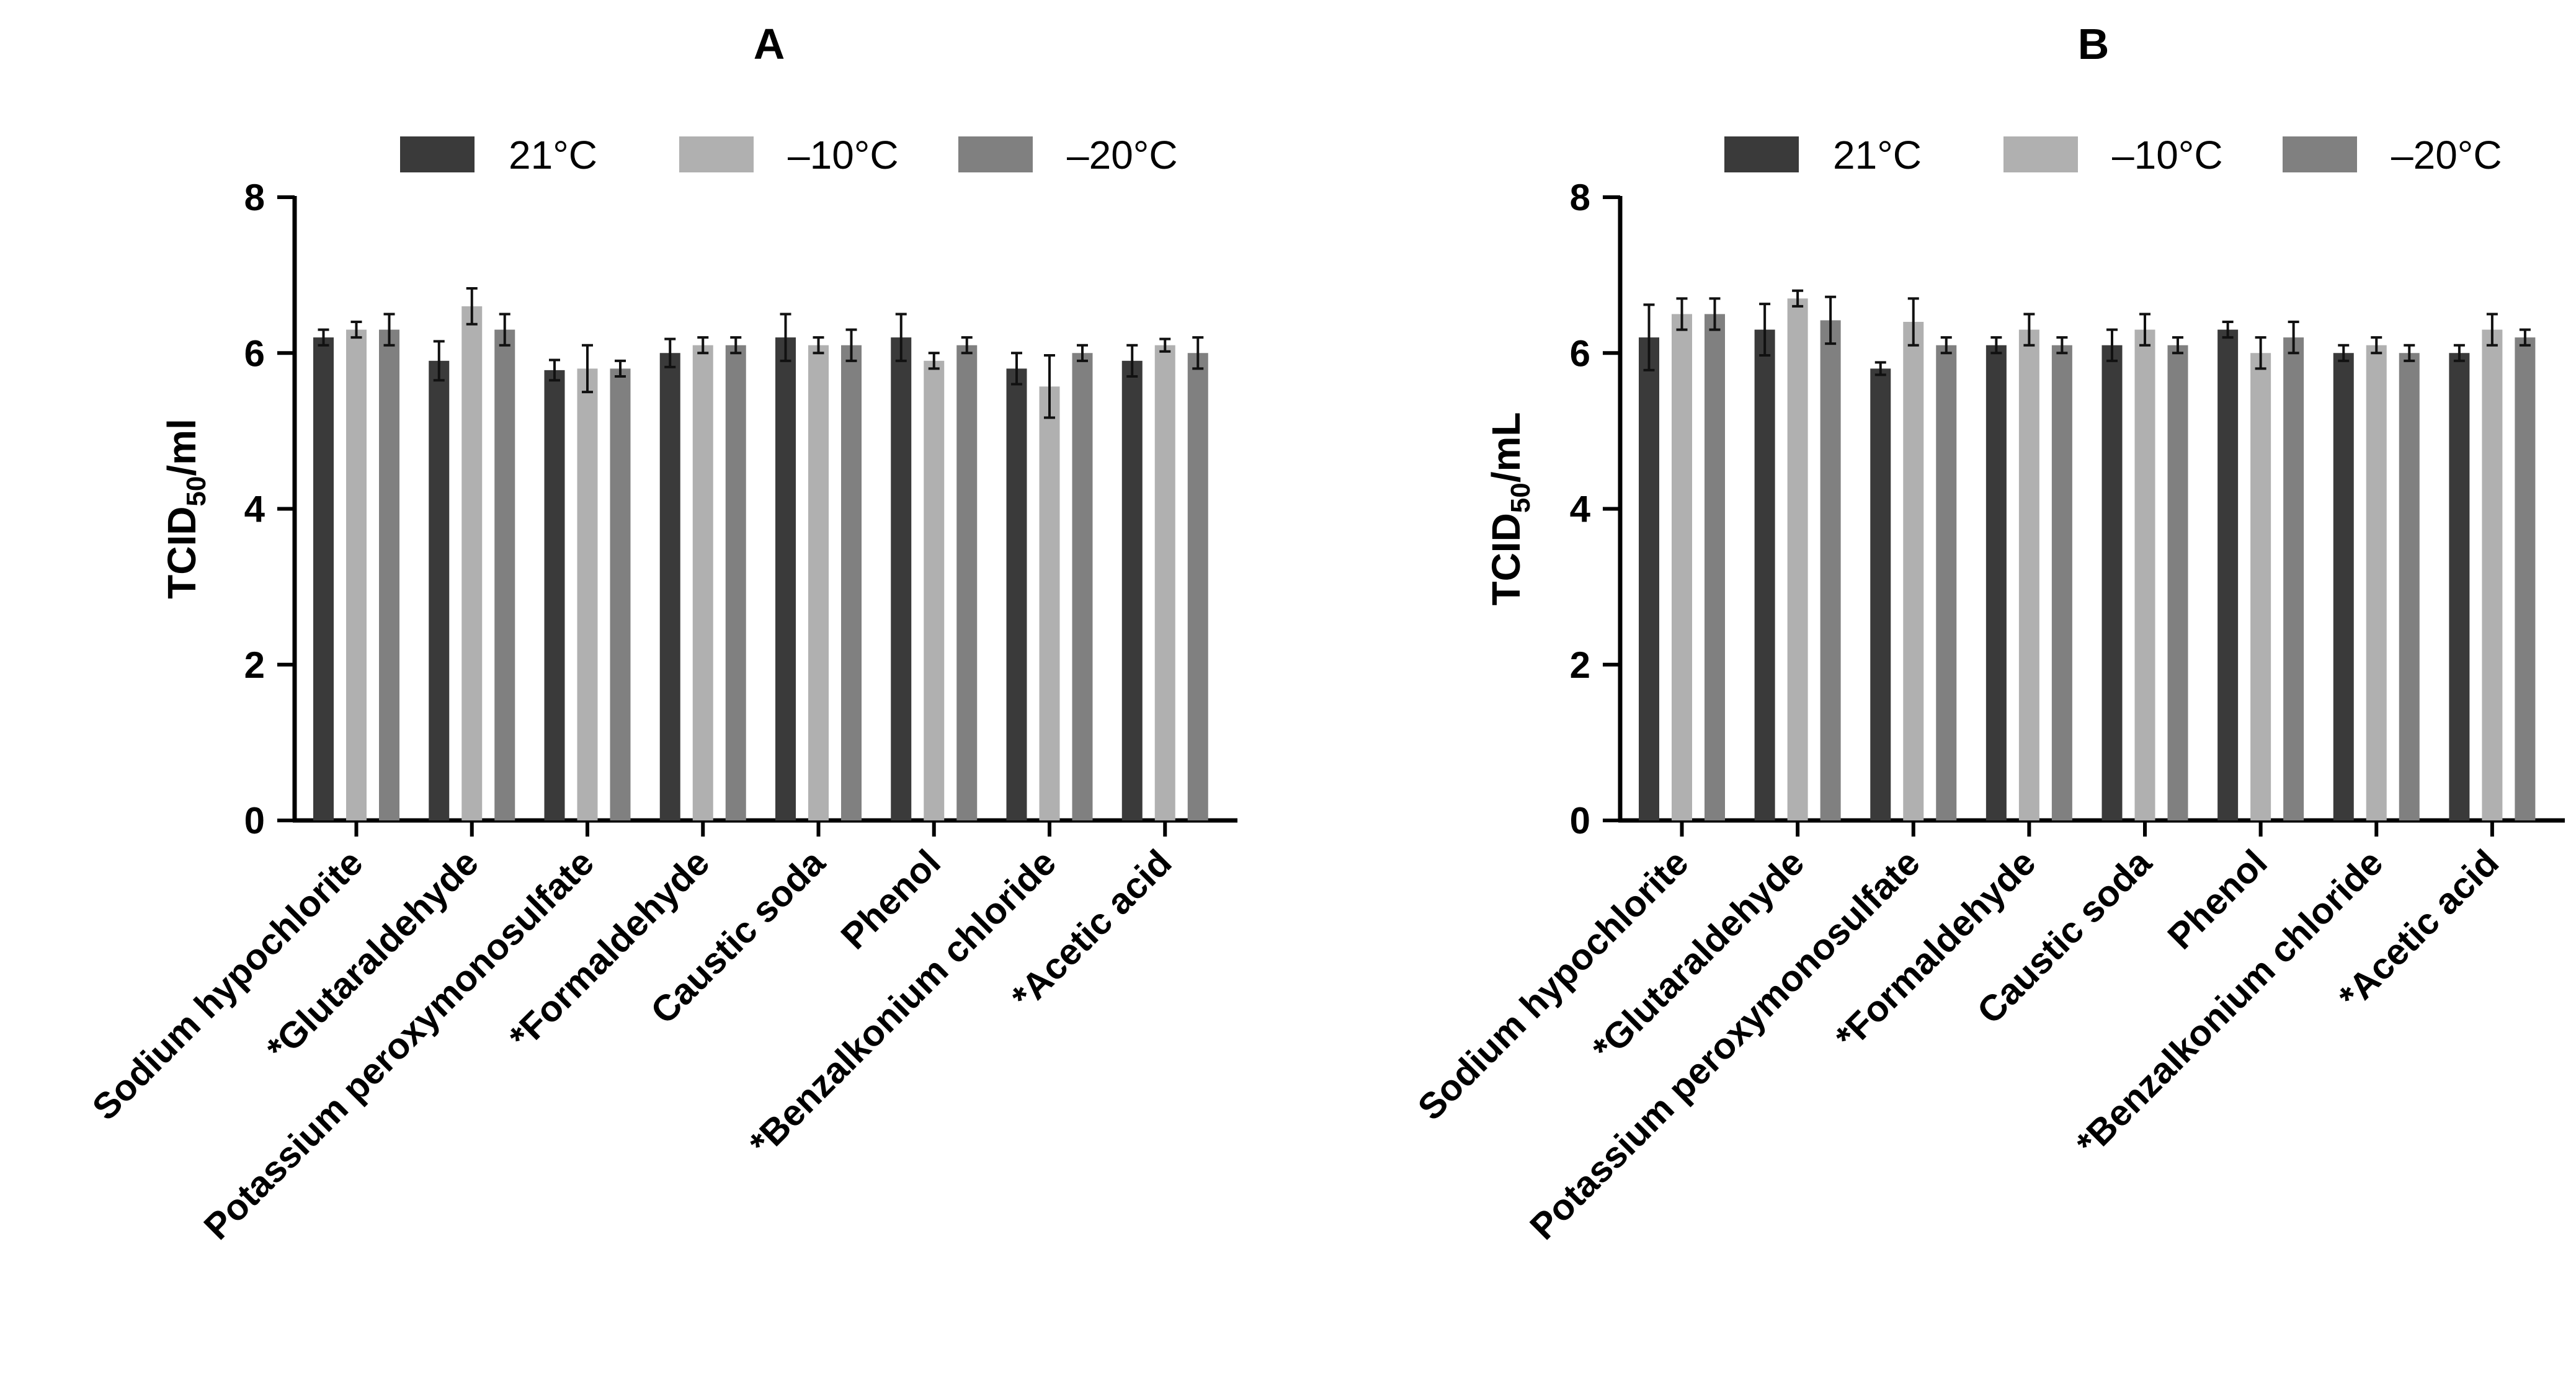 The width and height of the screenshot is (2576, 1386). Describe the element at coordinates (254, 821) in the screenshot. I see `y-tick-label: 0` at that location.